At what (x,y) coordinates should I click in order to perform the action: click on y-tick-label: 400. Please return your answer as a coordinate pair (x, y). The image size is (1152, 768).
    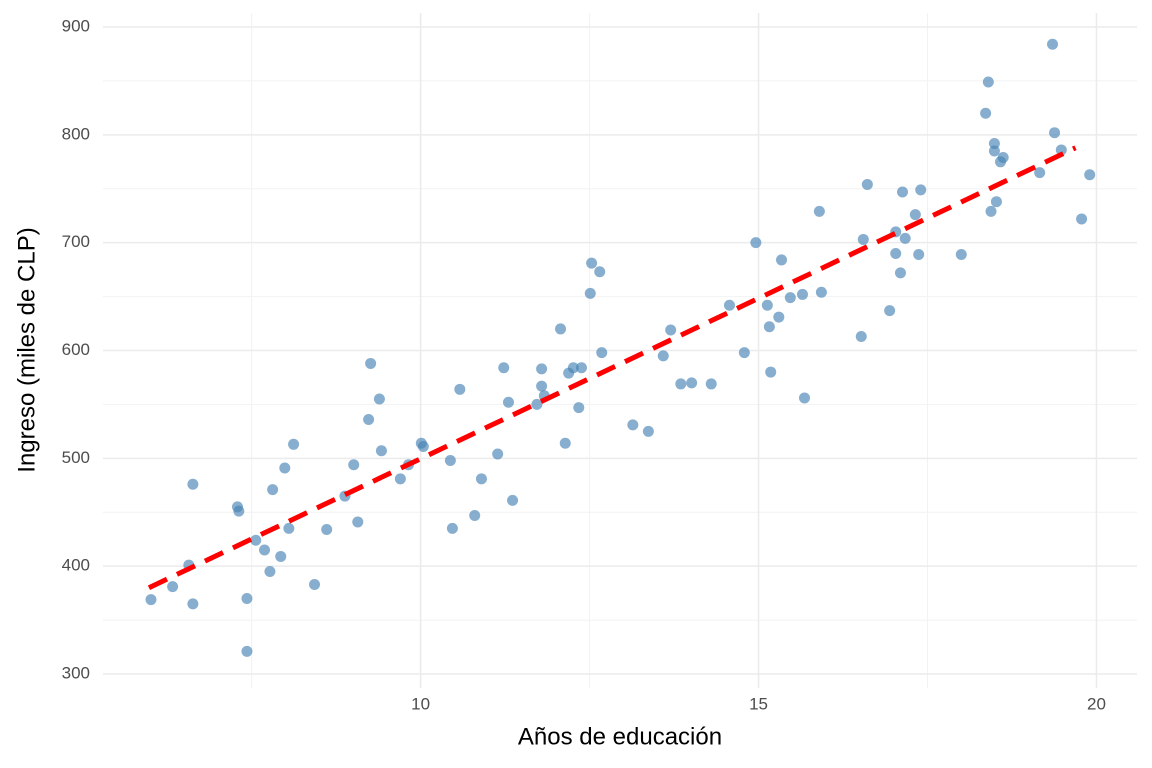
    Looking at the image, I should click on (76, 565).